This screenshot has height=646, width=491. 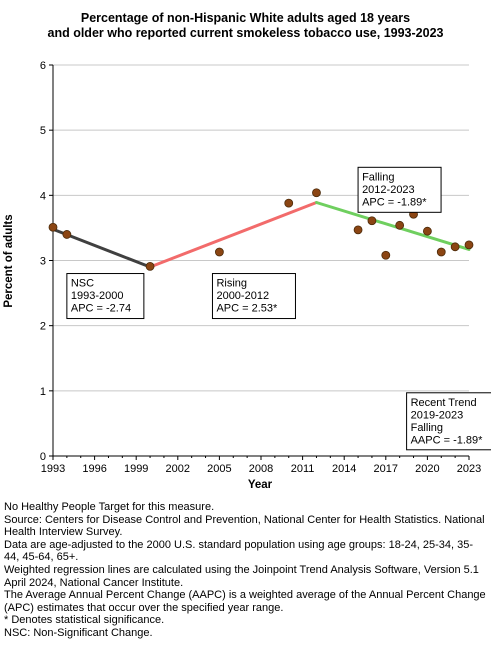 What do you see at coordinates (303, 469) in the screenshot?
I see `x-tick-label: 2011` at bounding box center [303, 469].